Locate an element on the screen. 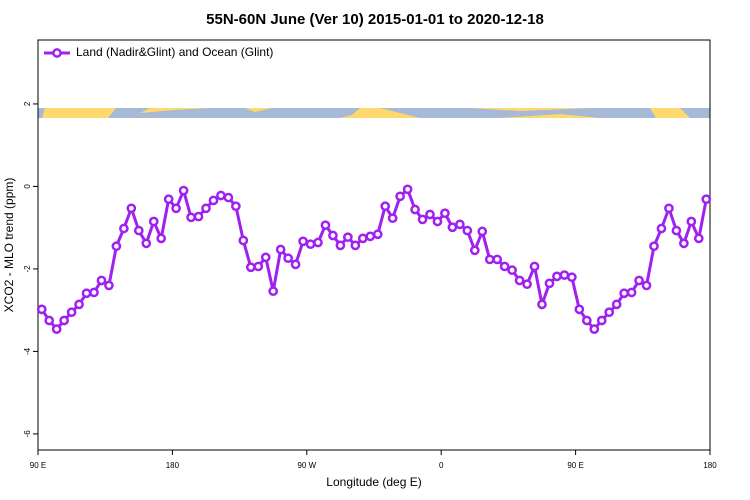 This screenshot has height=500, width=750. y-tick-label: -6 is located at coordinates (27, 434).